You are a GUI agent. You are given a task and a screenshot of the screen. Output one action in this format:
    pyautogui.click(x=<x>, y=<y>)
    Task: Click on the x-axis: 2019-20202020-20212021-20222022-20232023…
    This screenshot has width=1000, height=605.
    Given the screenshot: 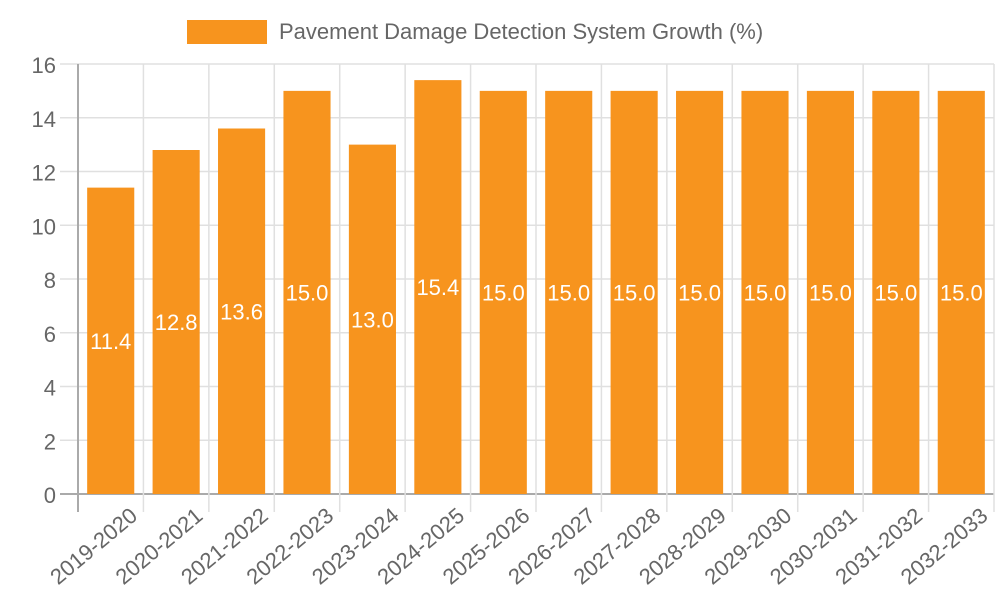 What is the action you would take?
    pyautogui.click(x=518, y=546)
    